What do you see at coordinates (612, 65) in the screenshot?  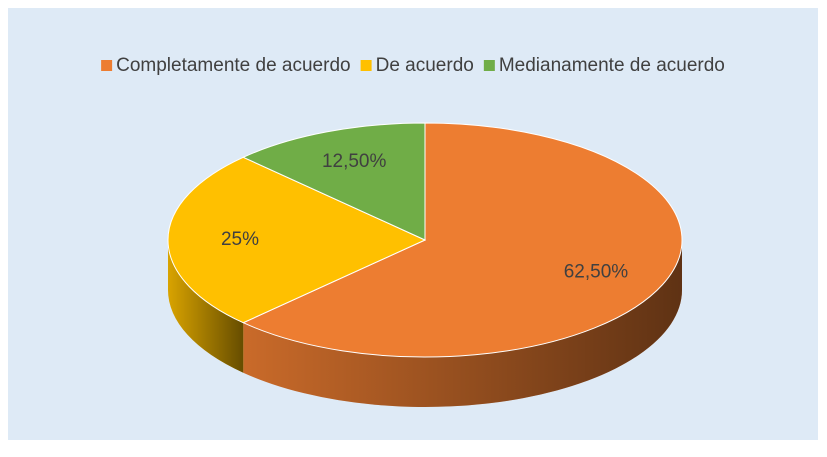 I see `legend-label: Medianamente de acuerdo` at bounding box center [612, 65].